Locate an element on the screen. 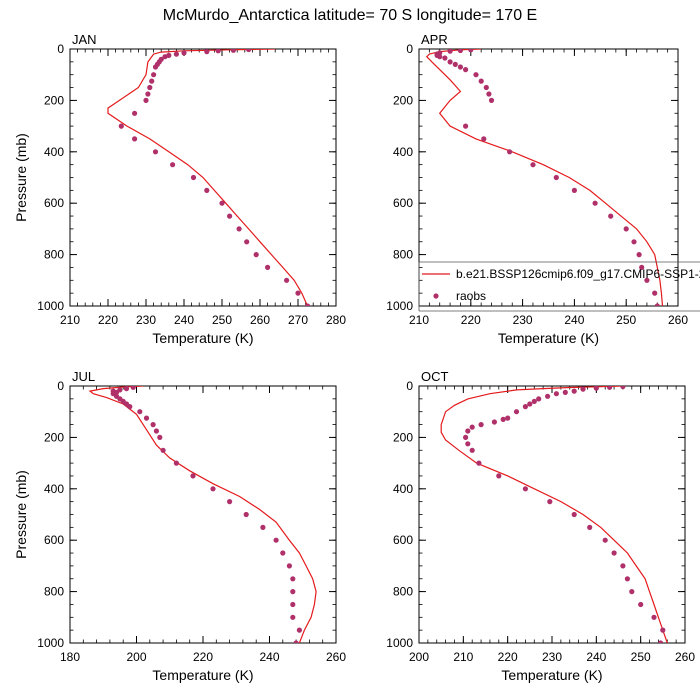 This screenshot has width=700, height=700. x-tick-label: 180 is located at coordinates (70, 657).